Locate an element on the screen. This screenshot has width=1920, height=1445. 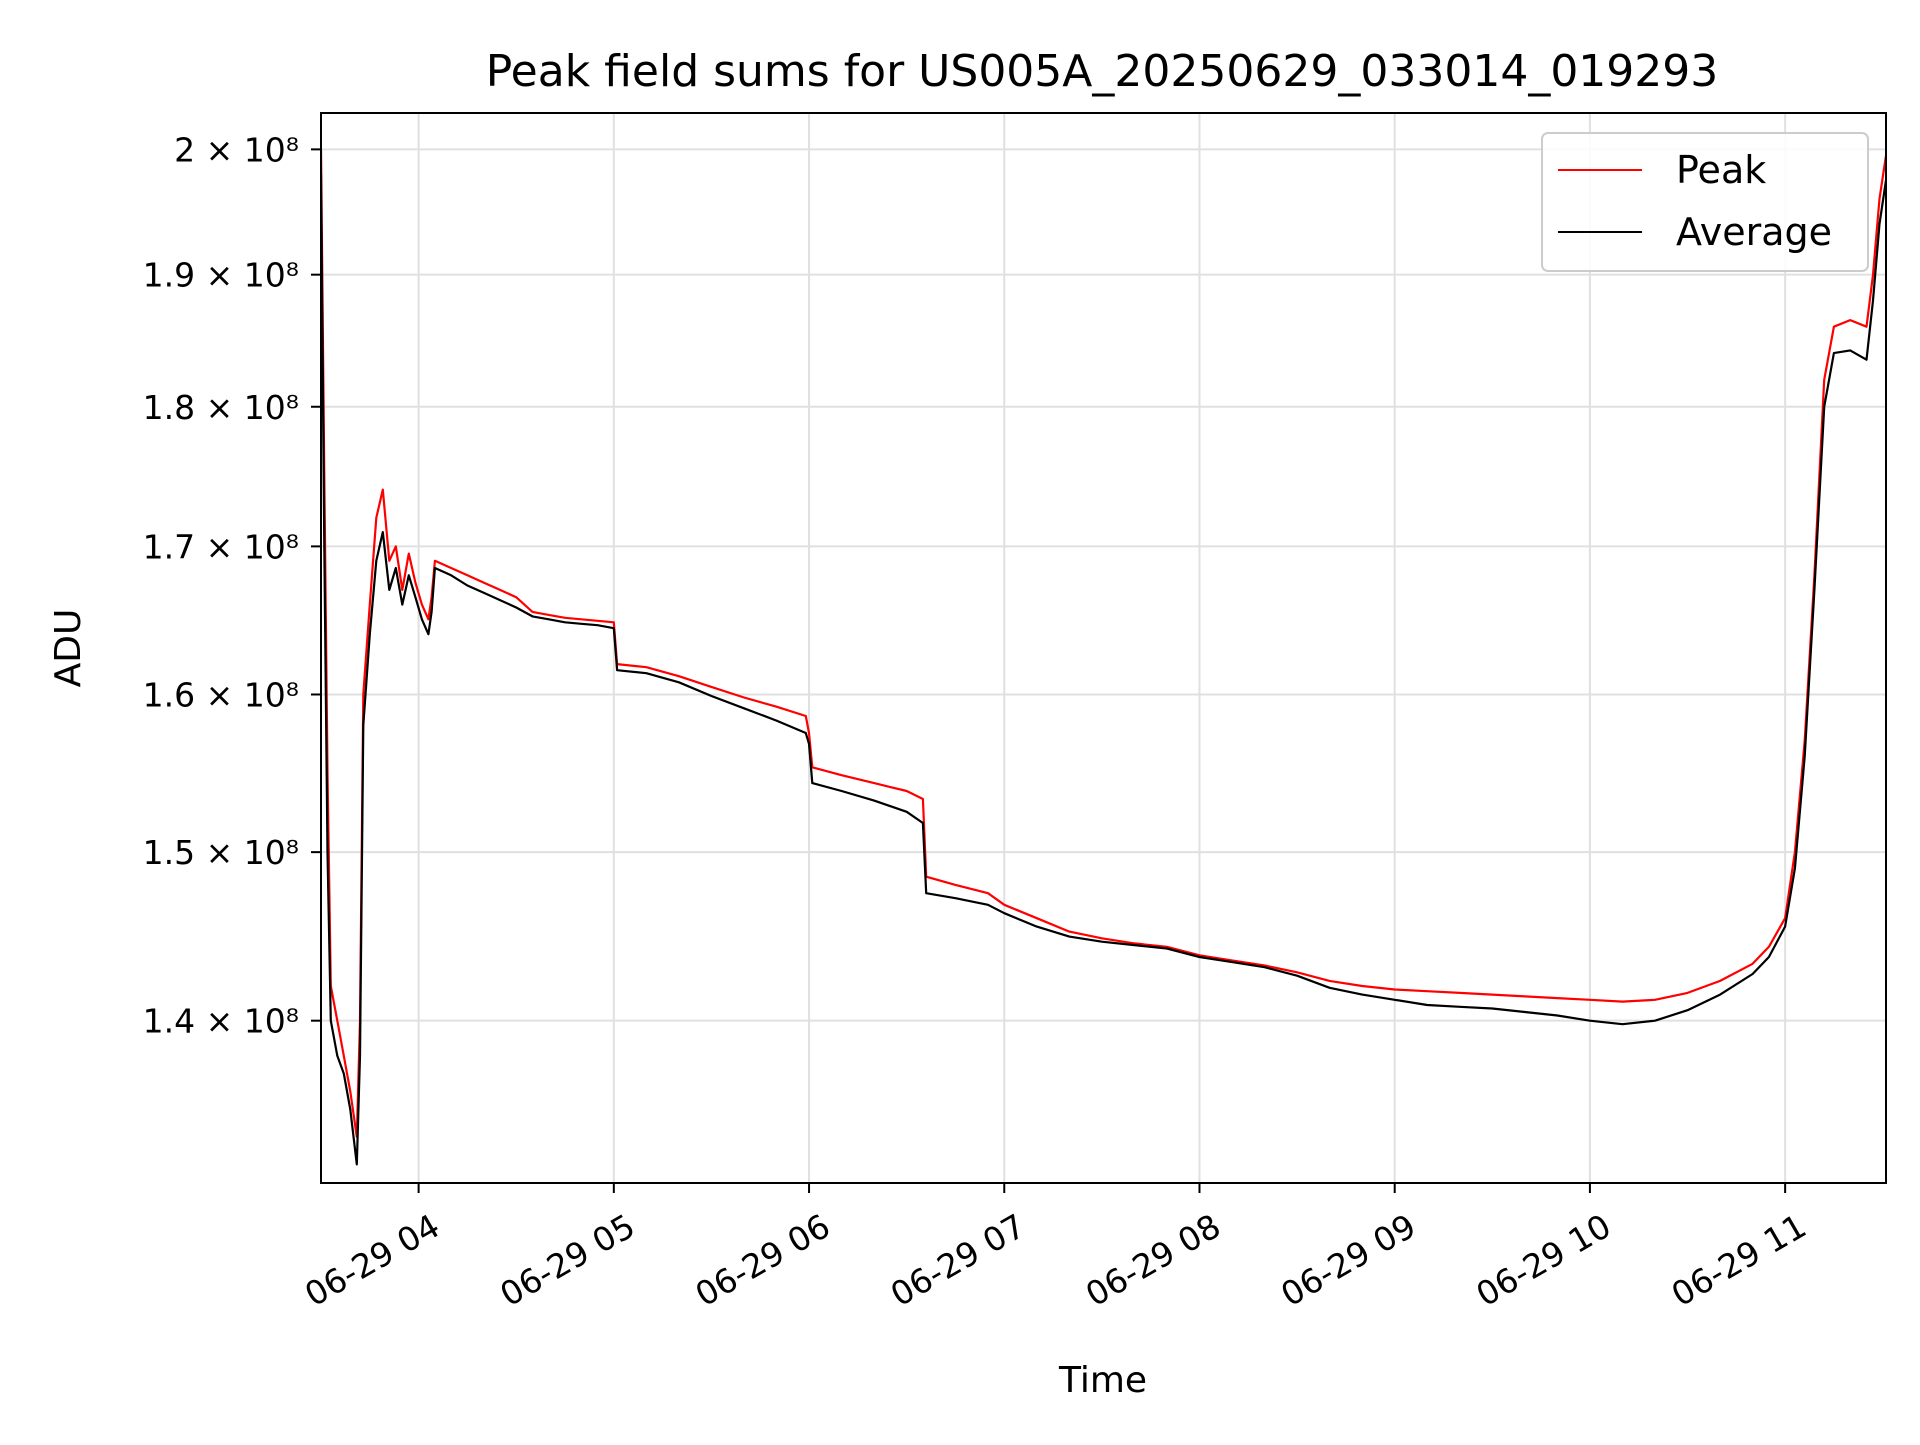
x-axis-label: Time is located at coordinates (1102, 1380).